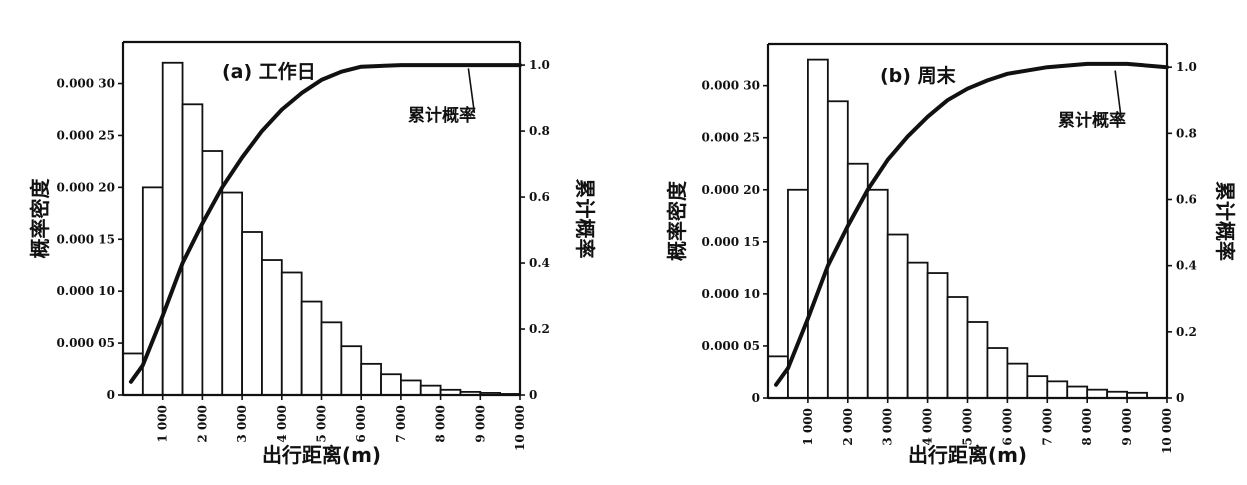 The image size is (1247, 485). What do you see at coordinates (269, 71) in the screenshot?
I see `panel-label: (a) 工作日` at bounding box center [269, 71].